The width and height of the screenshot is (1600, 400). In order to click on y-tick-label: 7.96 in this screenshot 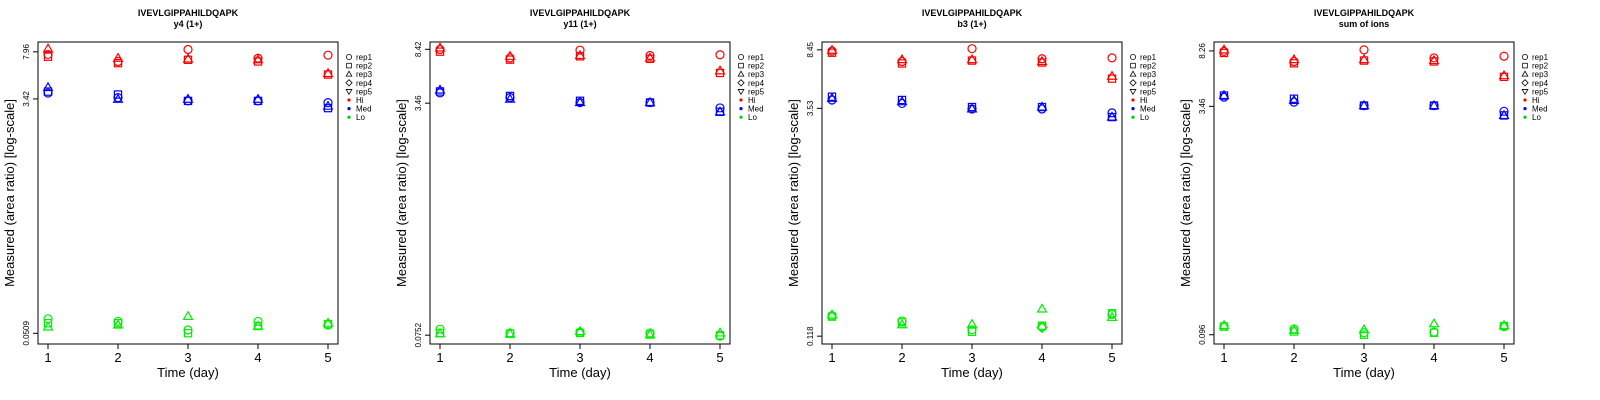, I will do `click(26, 52)`.